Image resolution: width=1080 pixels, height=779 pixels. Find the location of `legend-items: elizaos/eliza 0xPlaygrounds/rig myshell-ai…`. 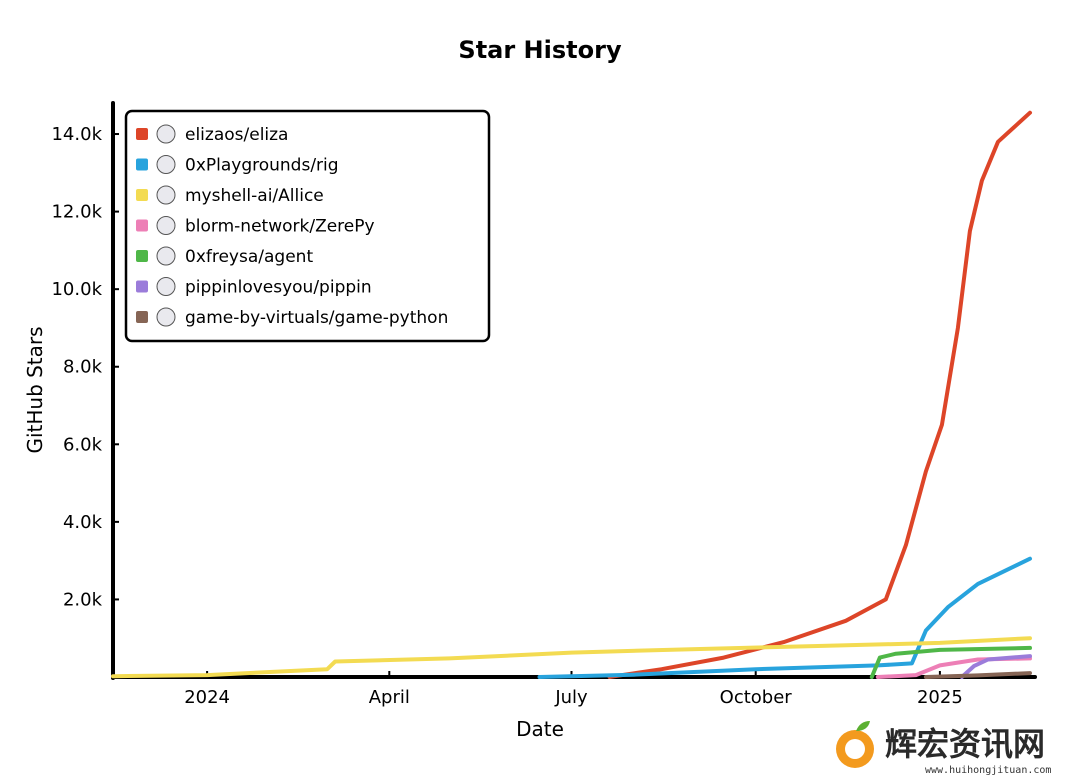

legend-items: elizaos/eliza 0xPlaygrounds/rig myshell-ai… is located at coordinates (292, 226).